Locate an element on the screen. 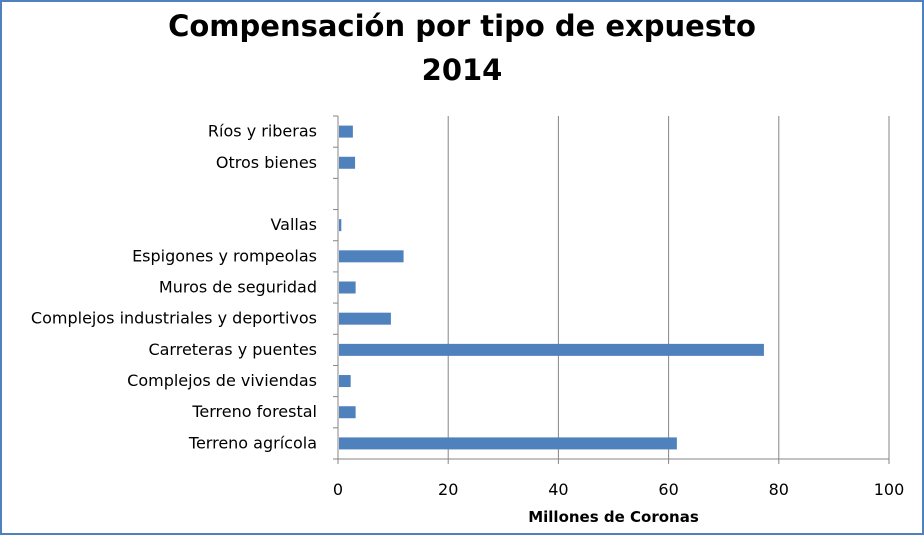 The image size is (924, 535). x-tick-label: 40 is located at coordinates (558, 489).